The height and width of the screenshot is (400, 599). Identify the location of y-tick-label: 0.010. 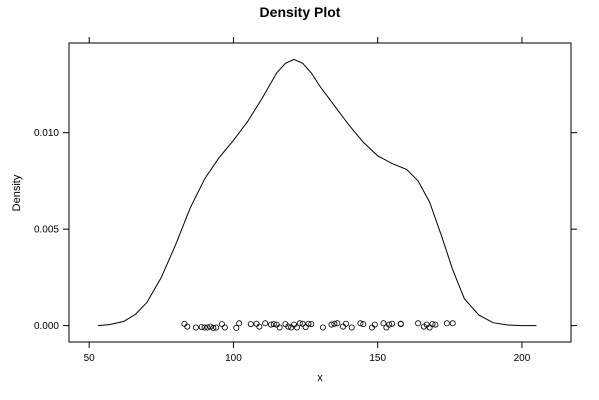
(46, 133).